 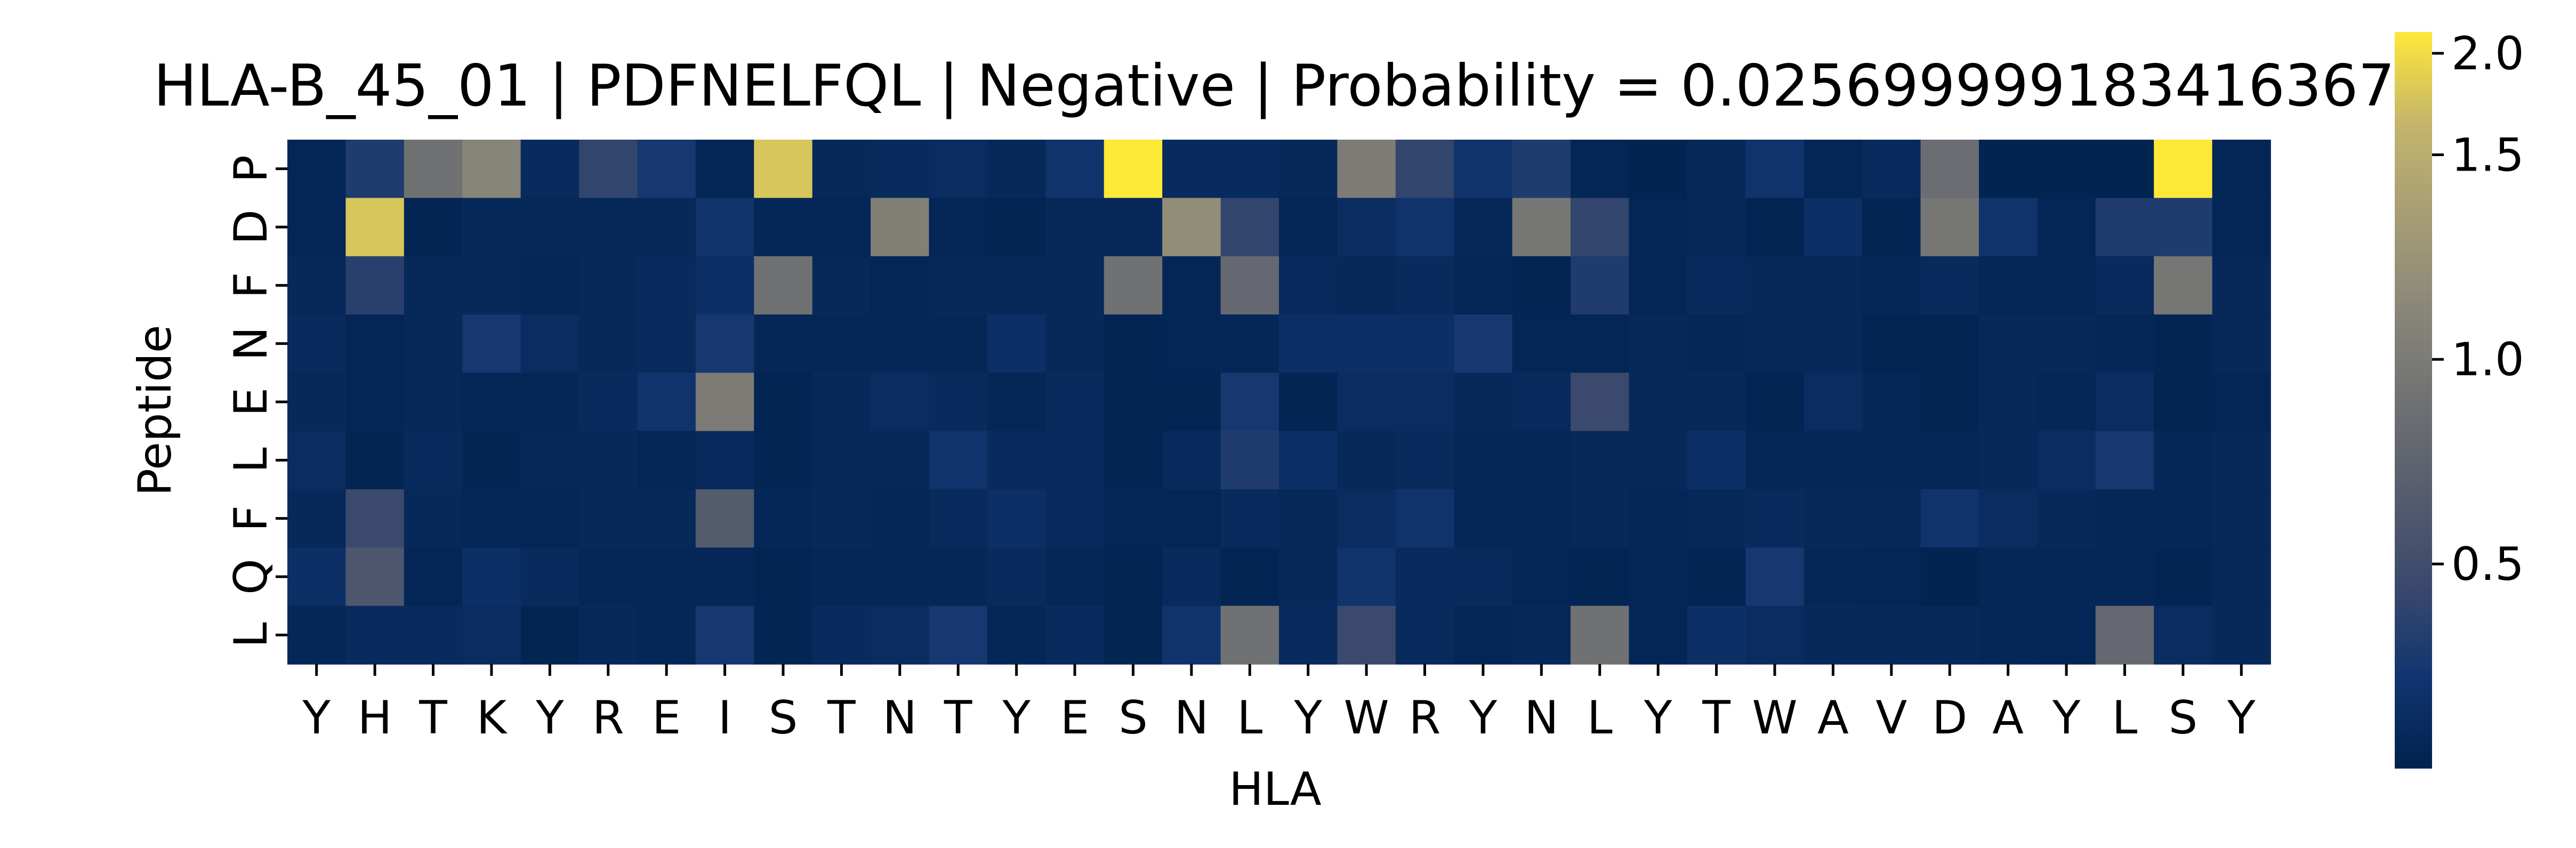 What do you see at coordinates (2487, 359) in the screenshot?
I see `colorbar-tick-label: 1.0` at bounding box center [2487, 359].